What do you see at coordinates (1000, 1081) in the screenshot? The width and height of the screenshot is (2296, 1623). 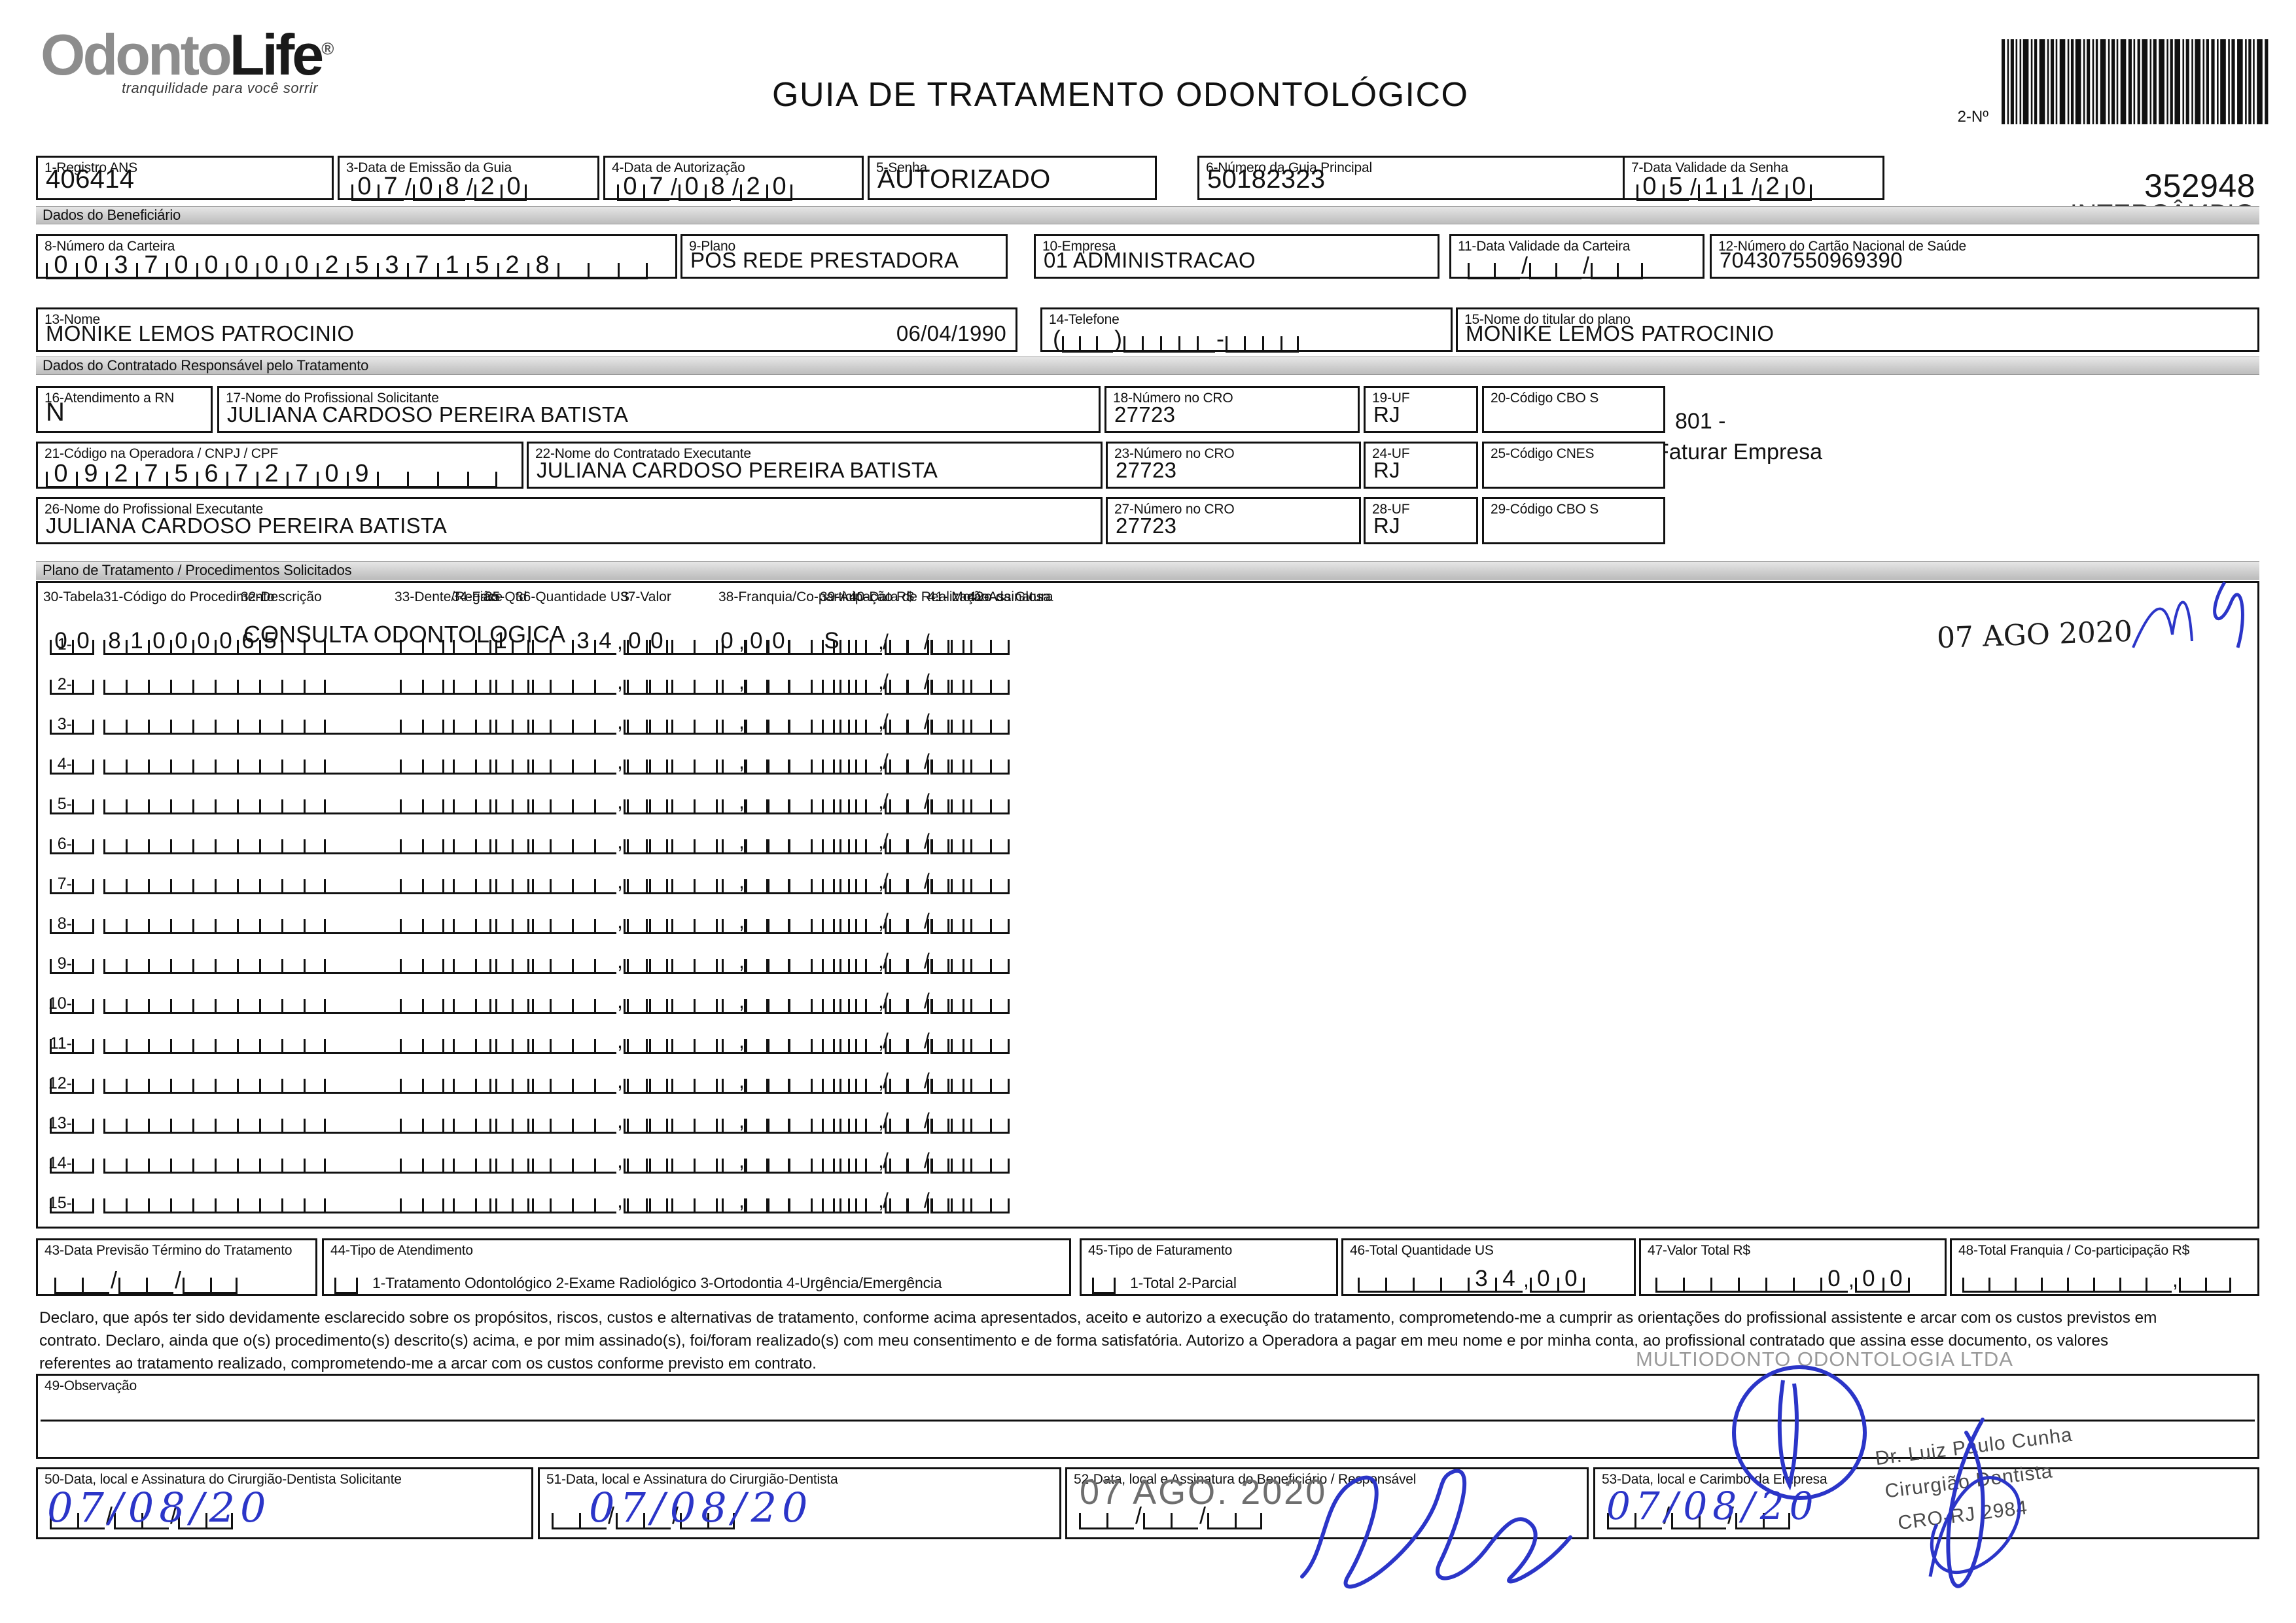 I see `row12-glosa-cell` at bounding box center [1000, 1081].